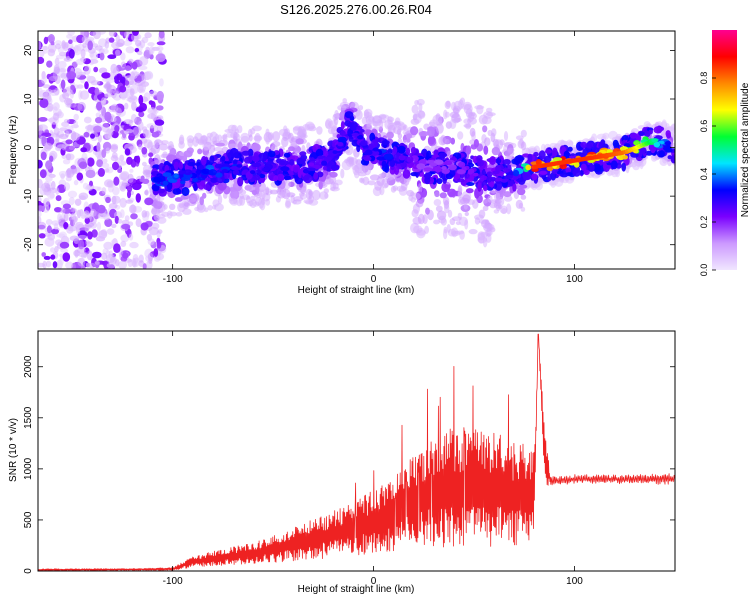  Describe the element at coordinates (356, 589) in the screenshot. I see `snr-x-axis-label: Height of straight line (km)` at that location.